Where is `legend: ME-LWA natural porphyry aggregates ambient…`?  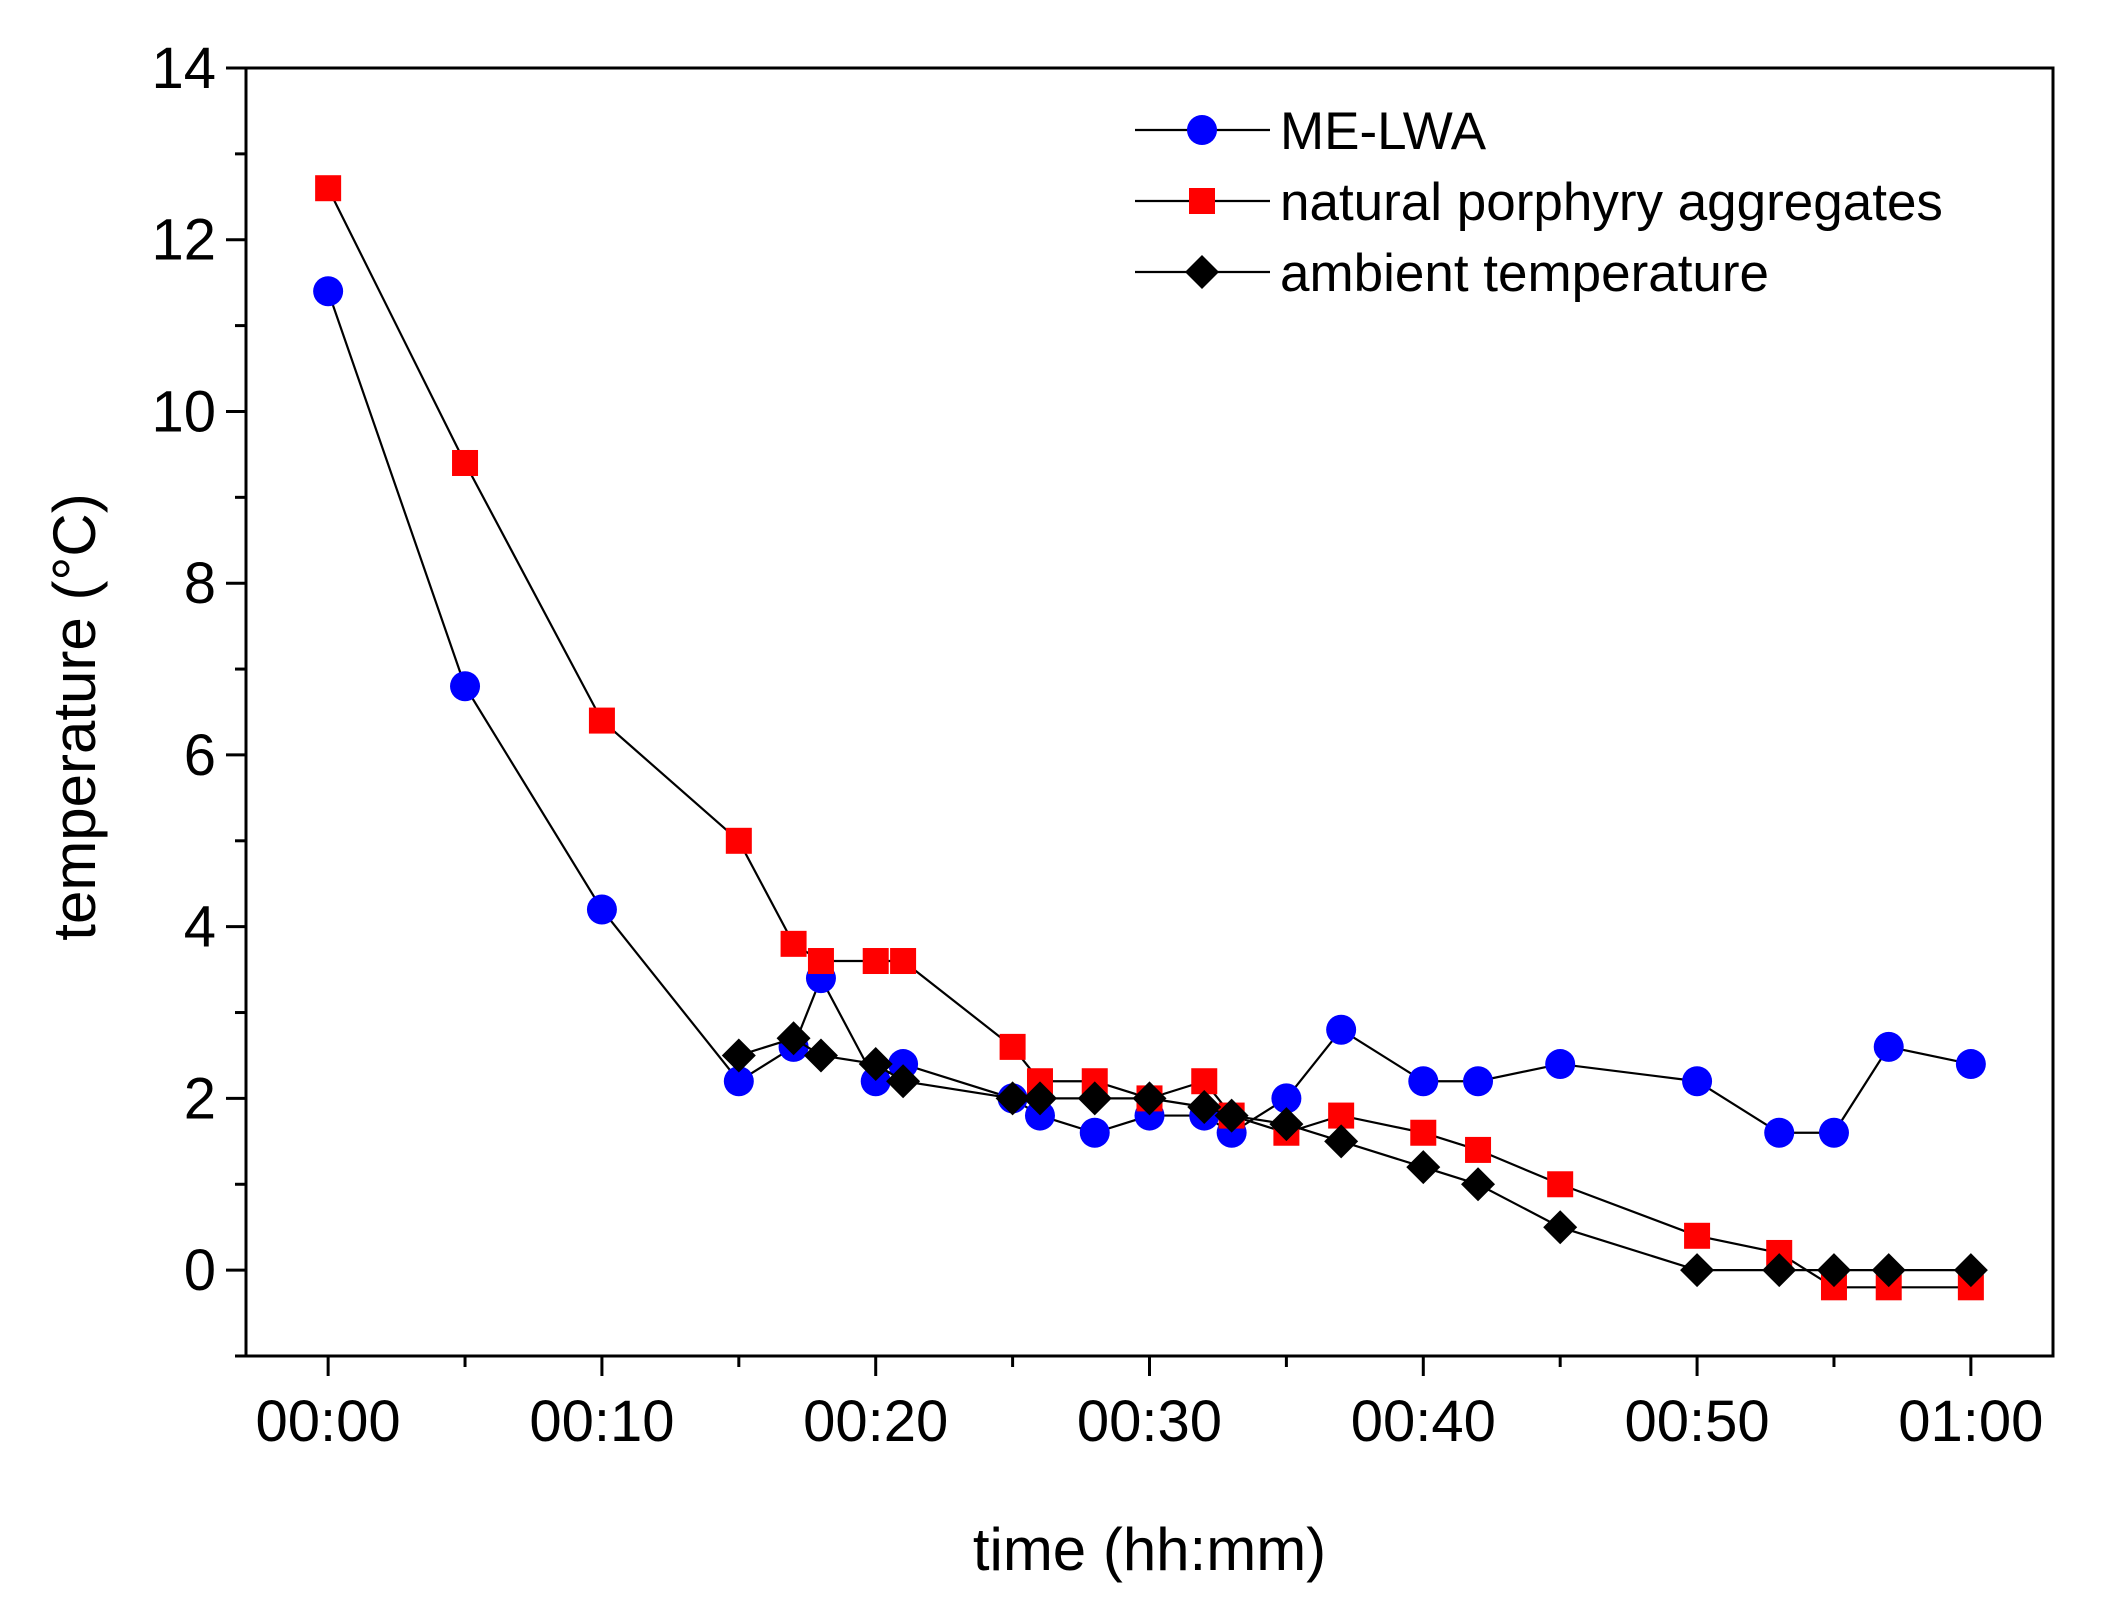
legend: ME-LWA natural porphyry aggregates ambient… is located at coordinates (1539, 202).